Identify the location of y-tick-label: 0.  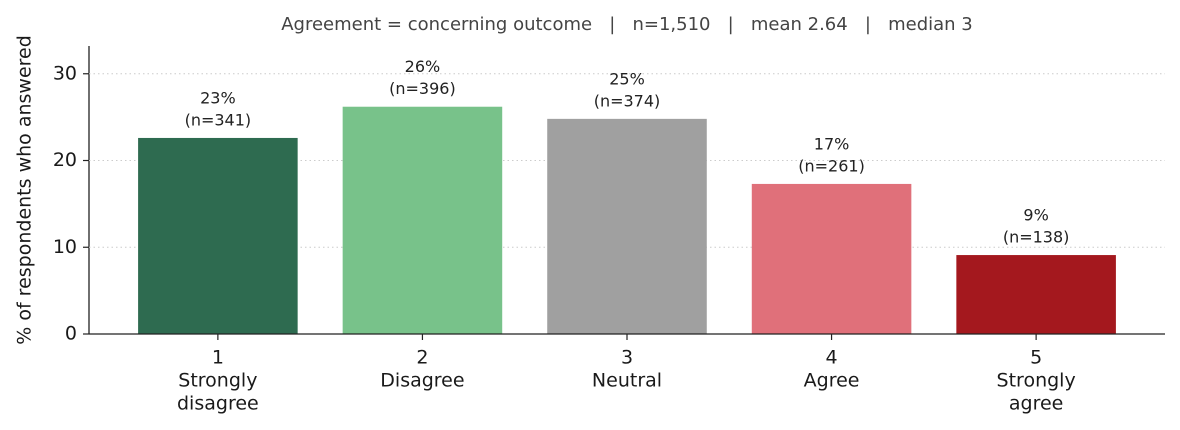
(71, 334).